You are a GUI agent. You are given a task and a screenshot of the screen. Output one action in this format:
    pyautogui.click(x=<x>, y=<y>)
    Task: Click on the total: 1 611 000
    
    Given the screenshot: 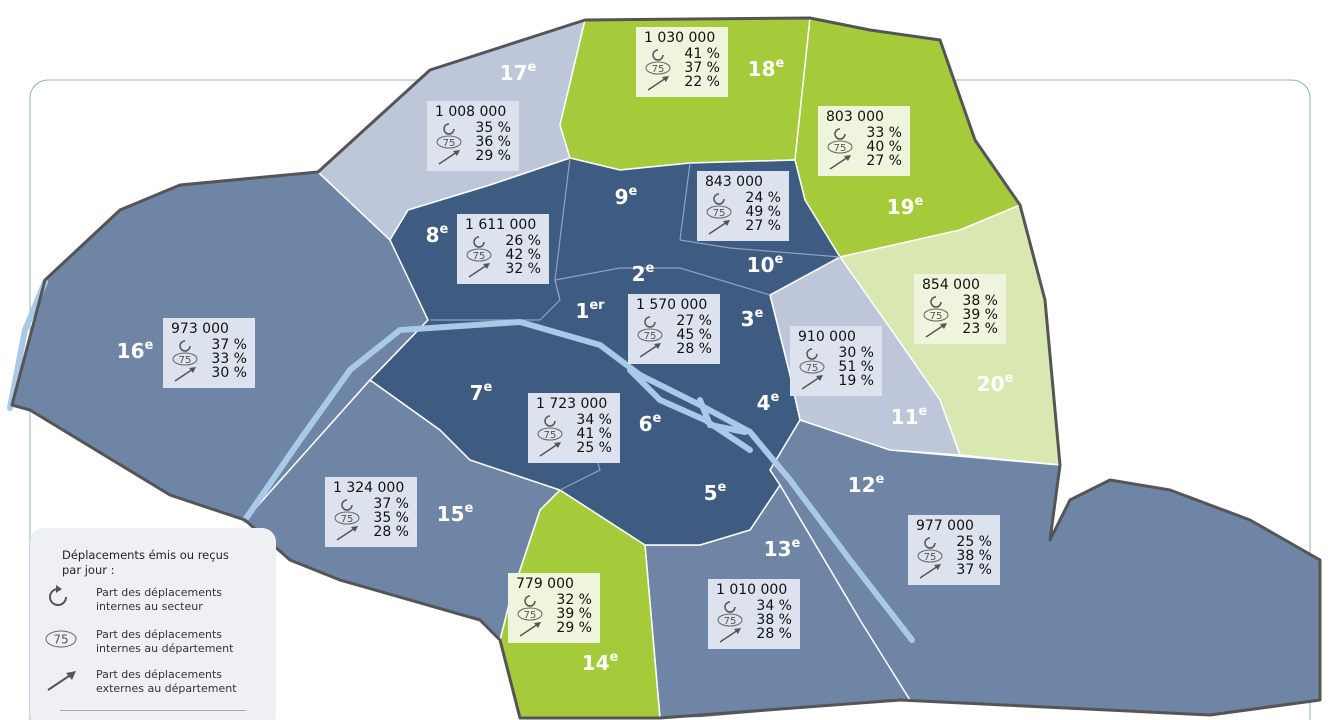 What is the action you would take?
    pyautogui.click(x=500, y=225)
    